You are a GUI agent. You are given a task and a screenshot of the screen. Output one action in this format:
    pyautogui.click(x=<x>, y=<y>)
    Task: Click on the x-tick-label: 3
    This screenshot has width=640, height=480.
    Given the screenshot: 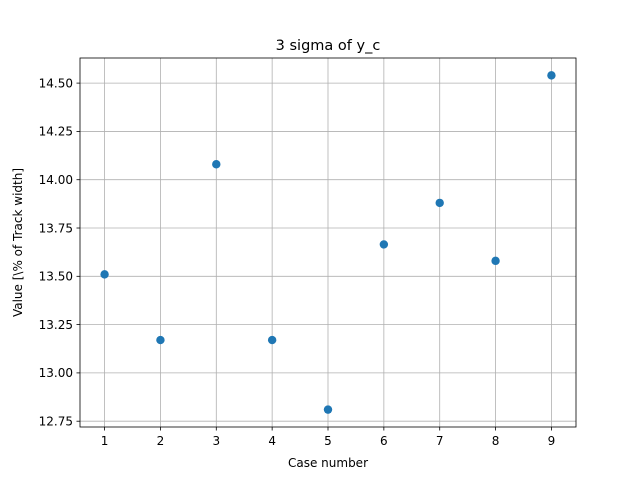 What is the action you would take?
    pyautogui.click(x=216, y=441)
    